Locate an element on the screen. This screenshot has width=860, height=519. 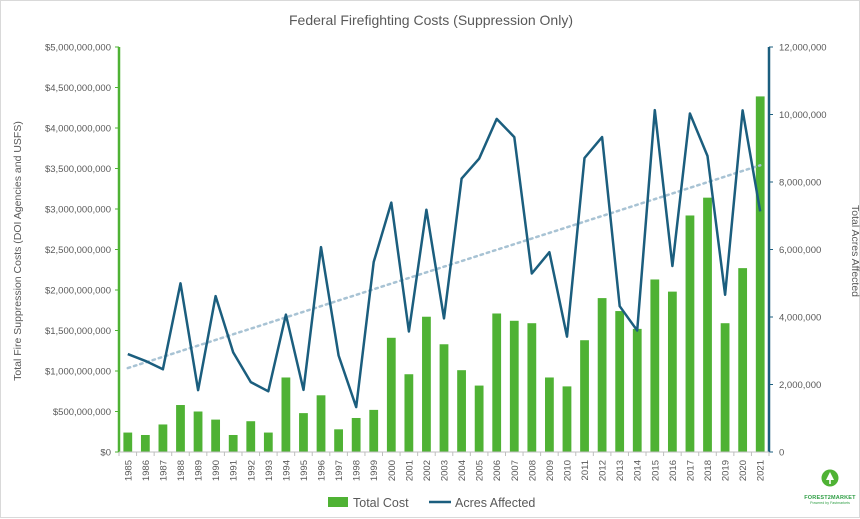
bar-2009 is located at coordinates (549, 414).